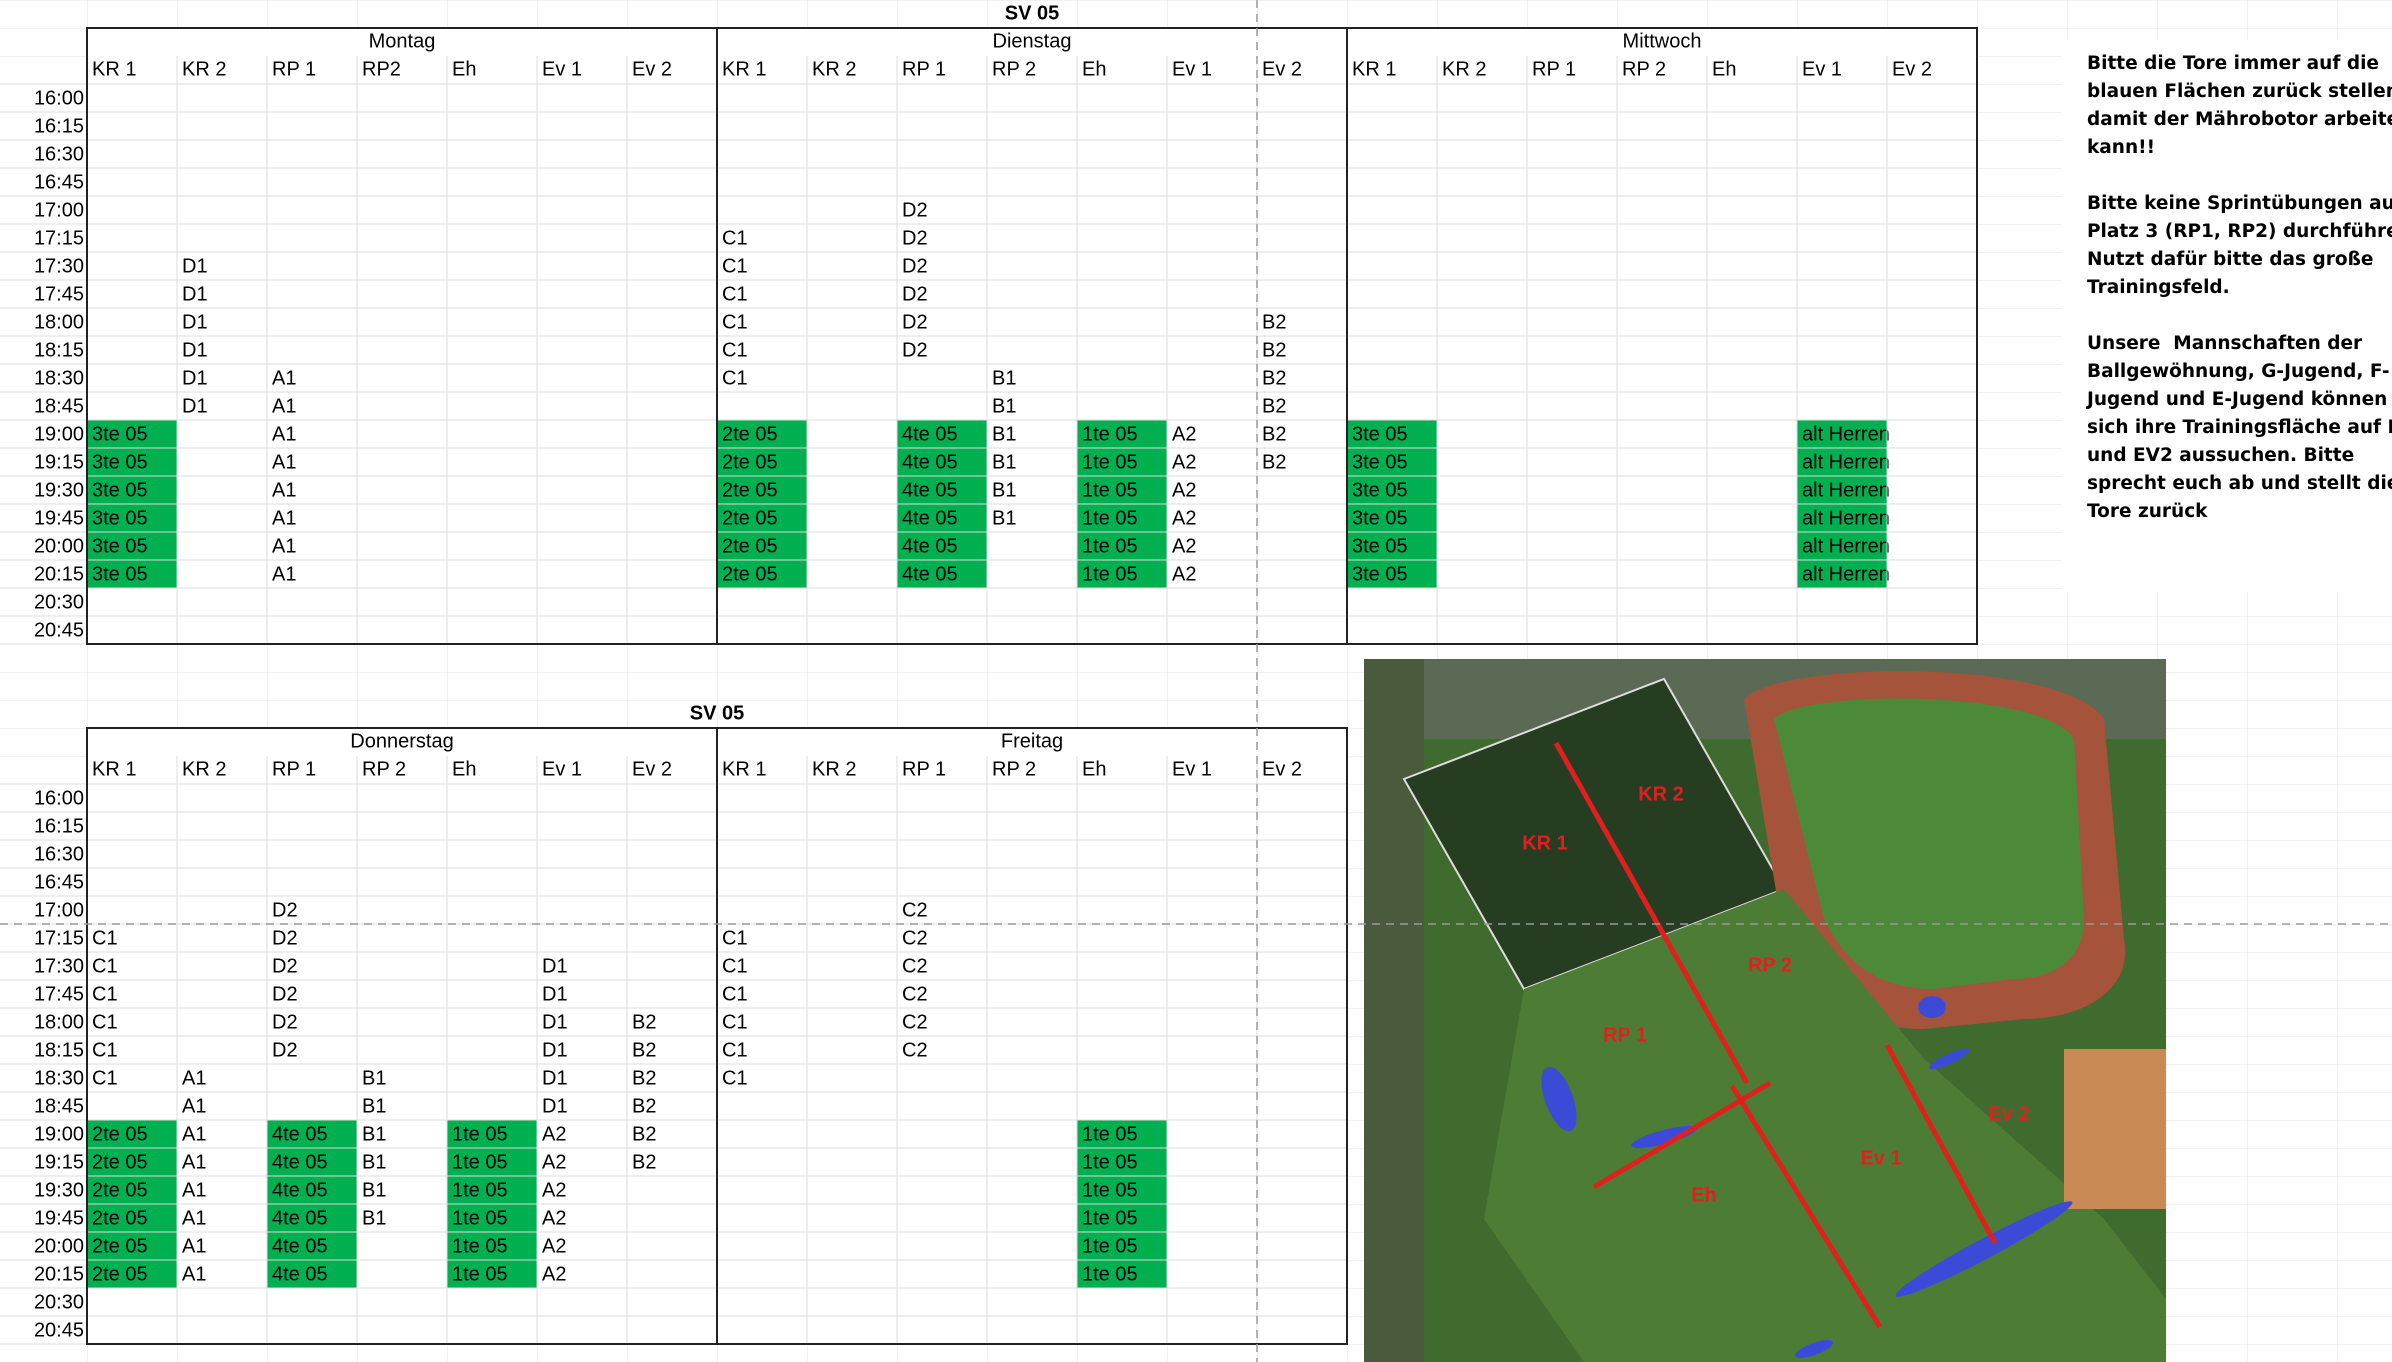  Describe the element at coordinates (284, 406) in the screenshot. I see `cell-text: A1` at that location.